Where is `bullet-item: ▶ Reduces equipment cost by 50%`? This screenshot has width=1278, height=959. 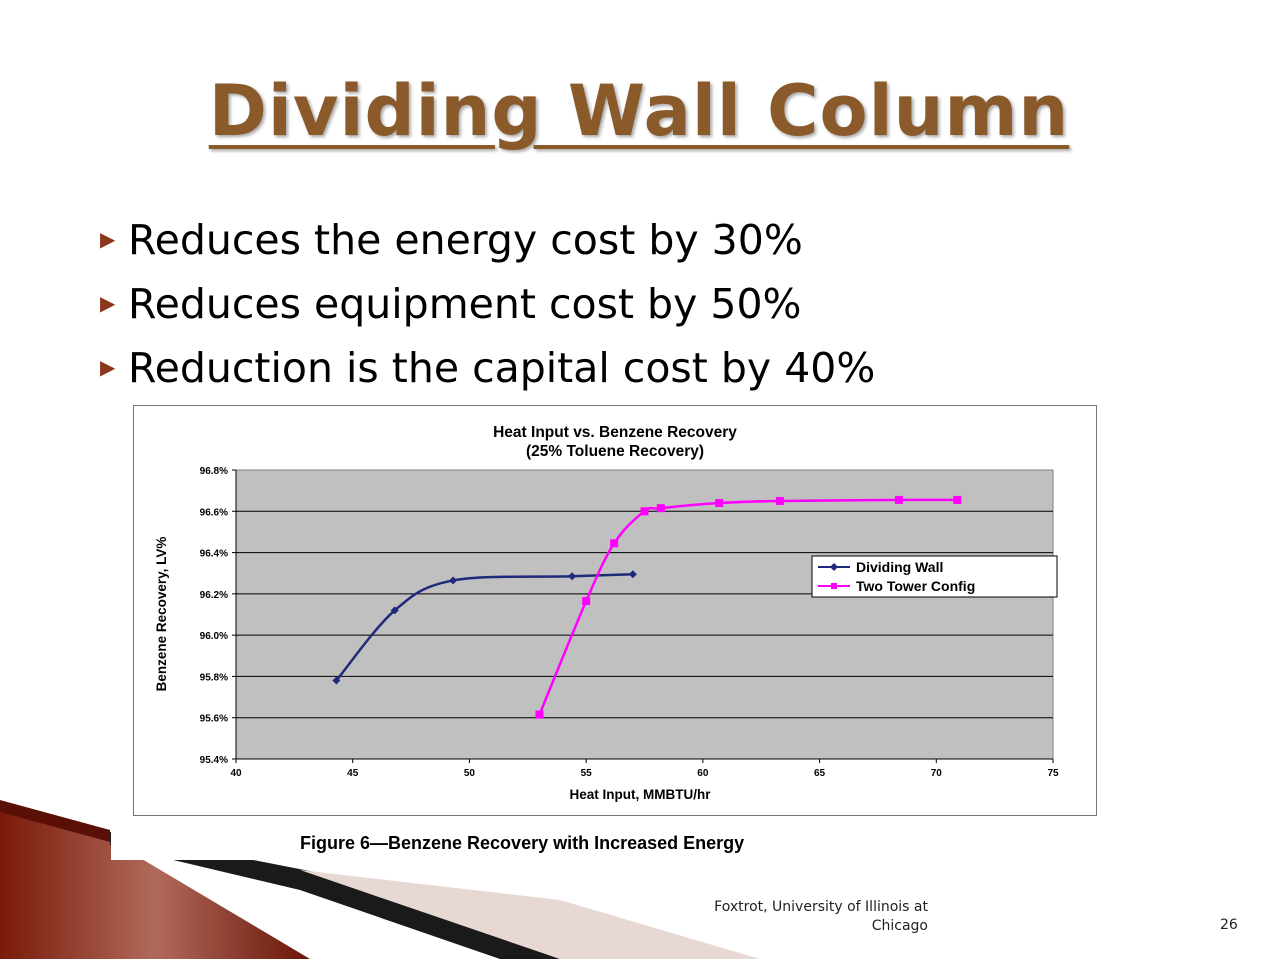 bullet-item: ▶ Reduces equipment cost by 50% is located at coordinates (487, 310).